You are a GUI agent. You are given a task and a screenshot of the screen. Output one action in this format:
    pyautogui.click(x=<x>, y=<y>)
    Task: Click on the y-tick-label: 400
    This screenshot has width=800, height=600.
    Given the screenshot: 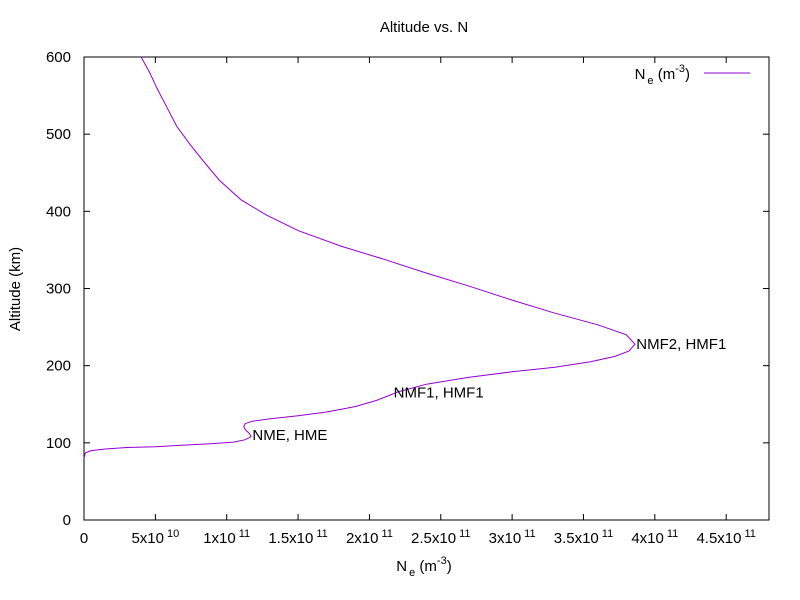 What is the action you would take?
    pyautogui.click(x=58, y=211)
    